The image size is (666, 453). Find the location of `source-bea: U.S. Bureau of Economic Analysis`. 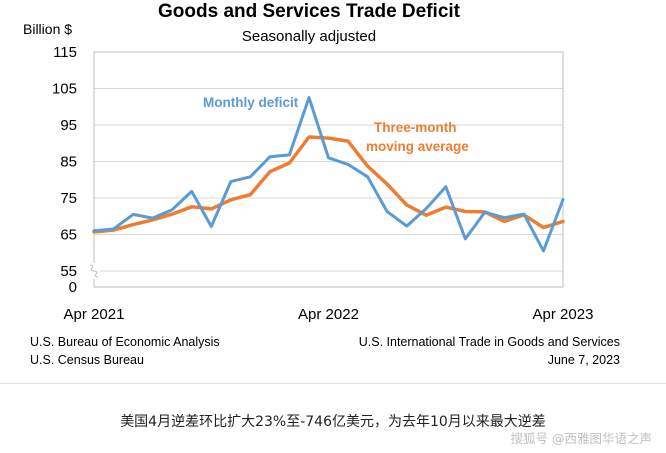

source-bea: U.S. Bureau of Economic Analysis is located at coordinates (125, 342).